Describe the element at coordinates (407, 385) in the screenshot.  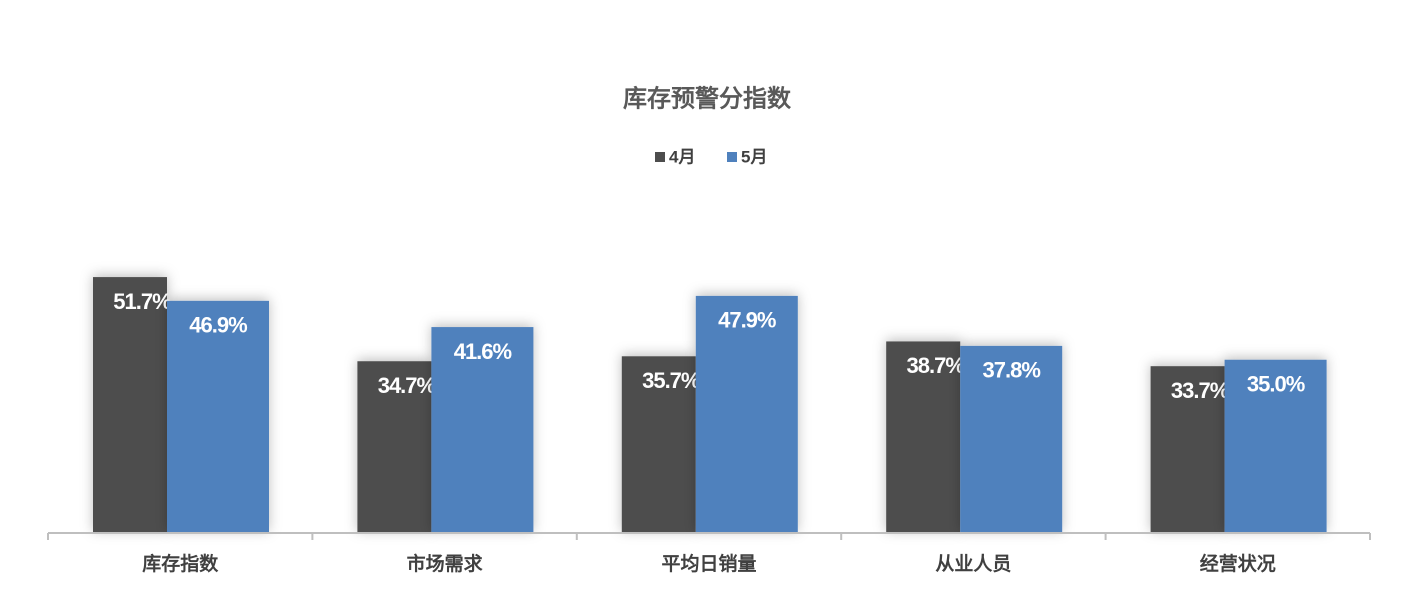
I see `value-label: 34.7%` at that location.